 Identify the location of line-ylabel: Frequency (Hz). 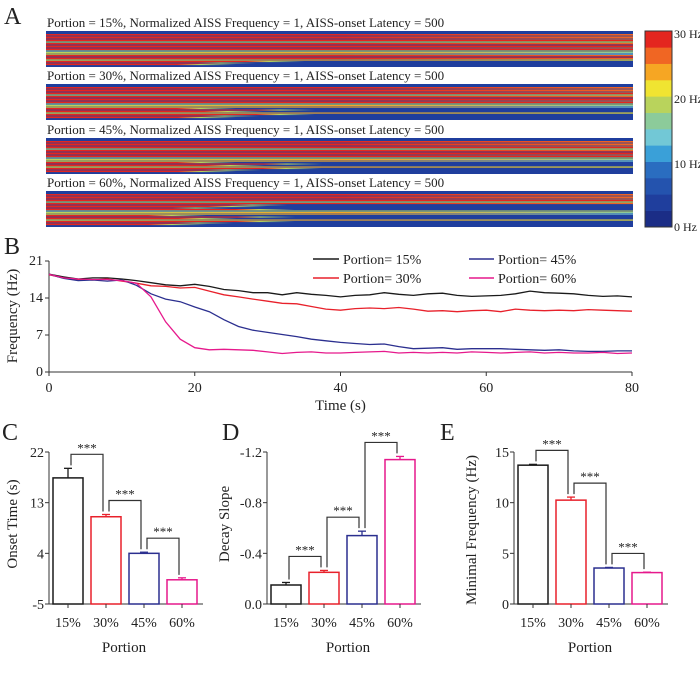
(13, 316).